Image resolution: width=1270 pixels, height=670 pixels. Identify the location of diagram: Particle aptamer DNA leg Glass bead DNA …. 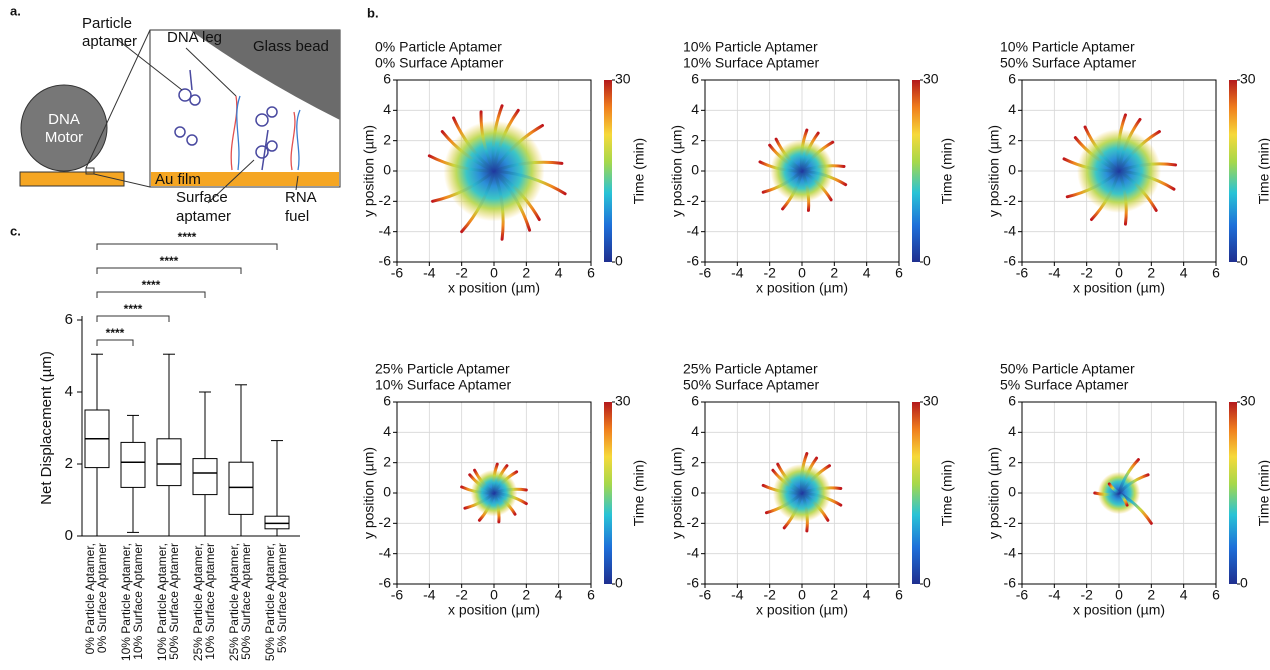
(180, 120).